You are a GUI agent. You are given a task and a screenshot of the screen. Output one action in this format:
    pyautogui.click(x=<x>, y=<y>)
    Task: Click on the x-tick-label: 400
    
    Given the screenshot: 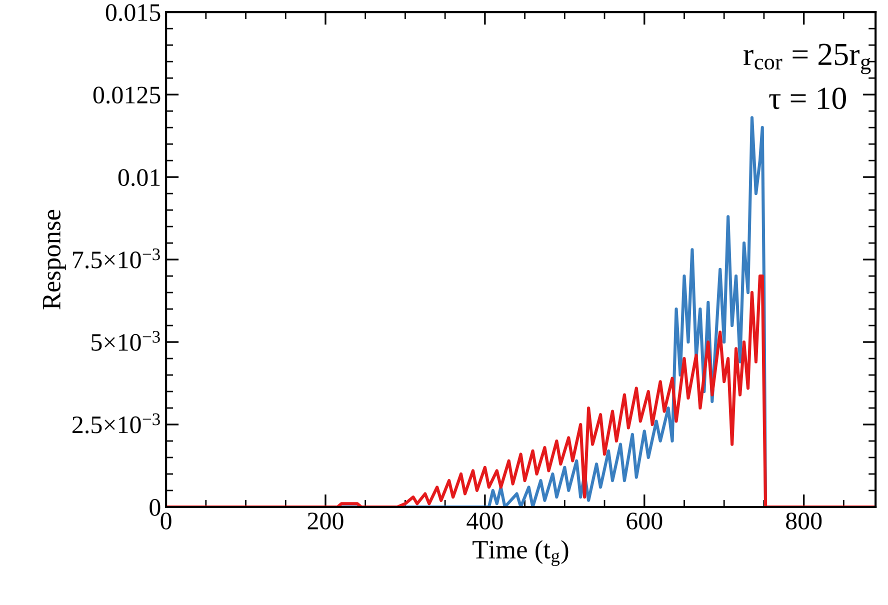 What is the action you would take?
    pyautogui.click(x=484, y=521)
    